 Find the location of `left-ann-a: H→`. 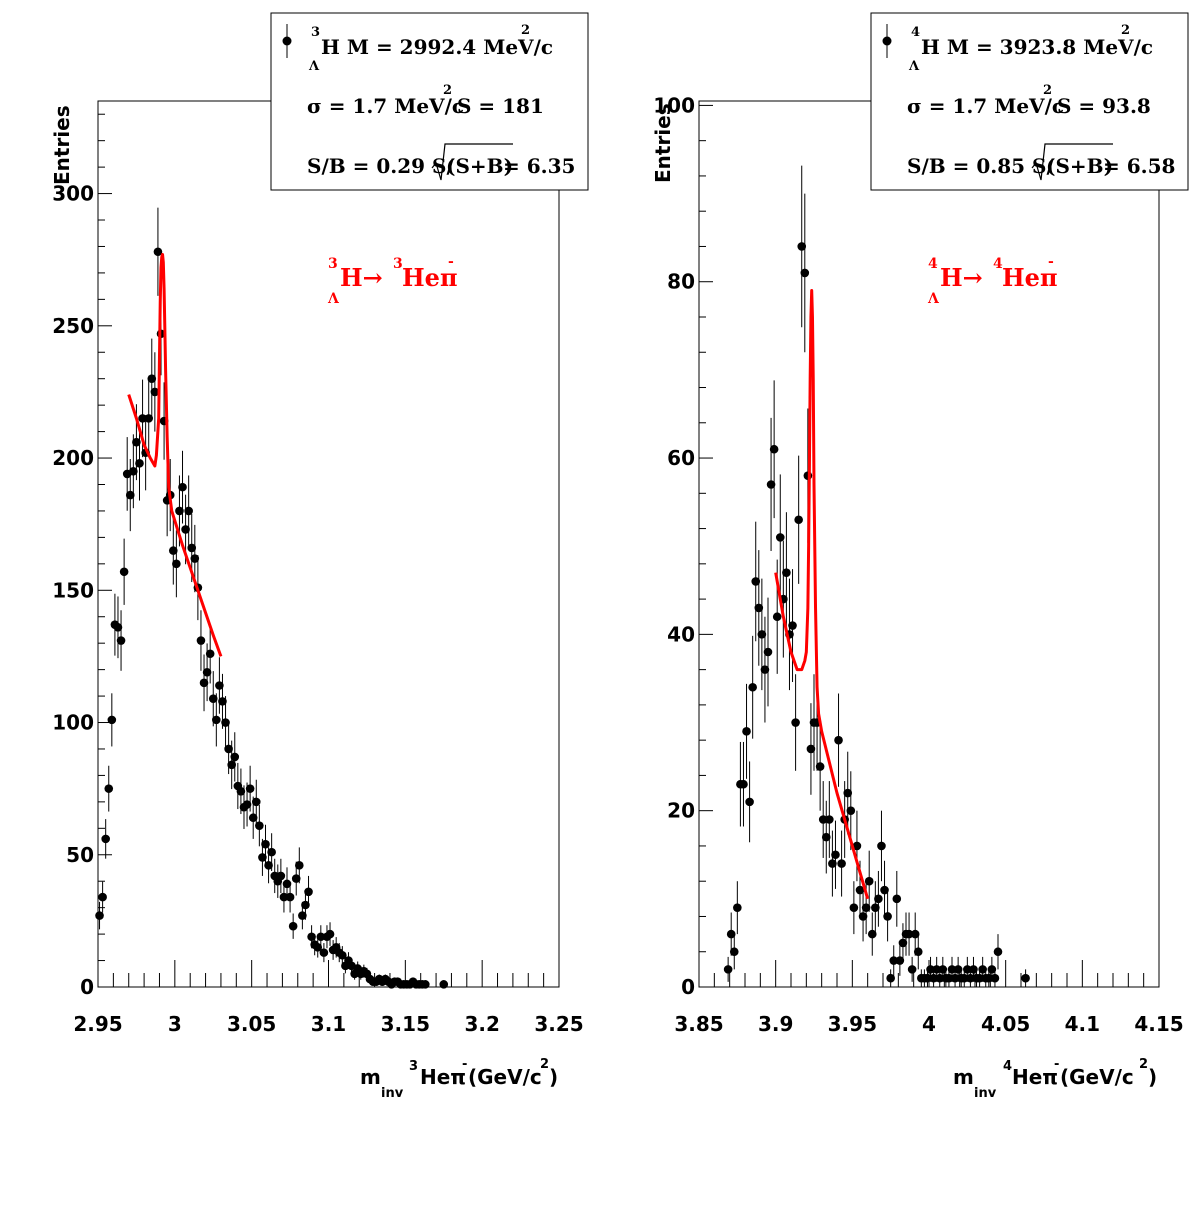

left-ann-a: H→ is located at coordinates (361, 277).